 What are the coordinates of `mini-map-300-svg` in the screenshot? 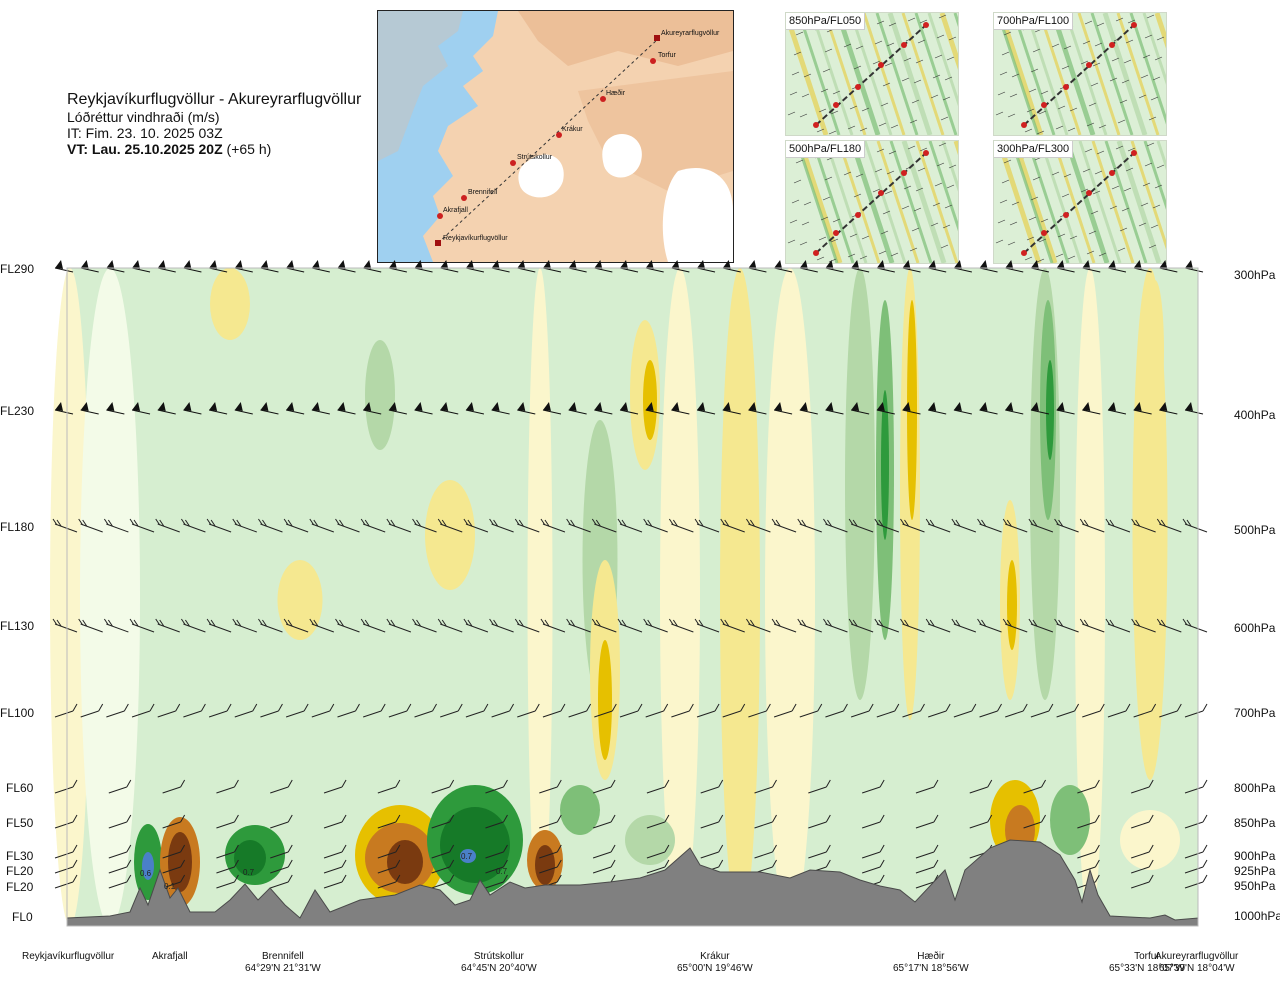 It's located at (1080, 202).